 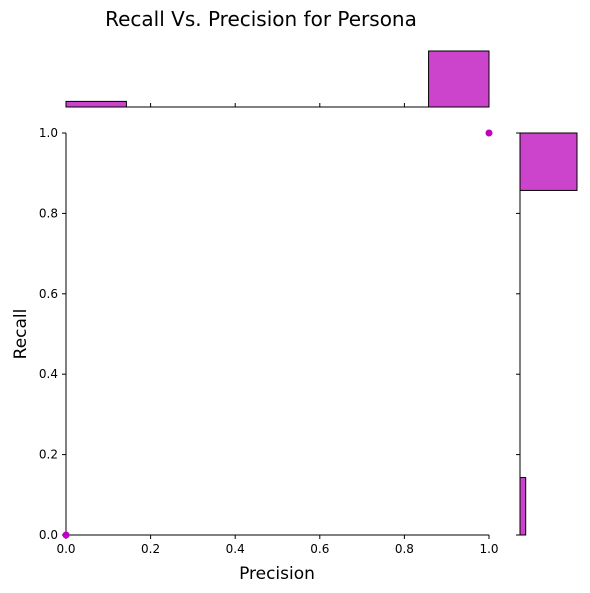 What do you see at coordinates (548, 334) in the screenshot?
I see `right-marginal-histogram` at bounding box center [548, 334].